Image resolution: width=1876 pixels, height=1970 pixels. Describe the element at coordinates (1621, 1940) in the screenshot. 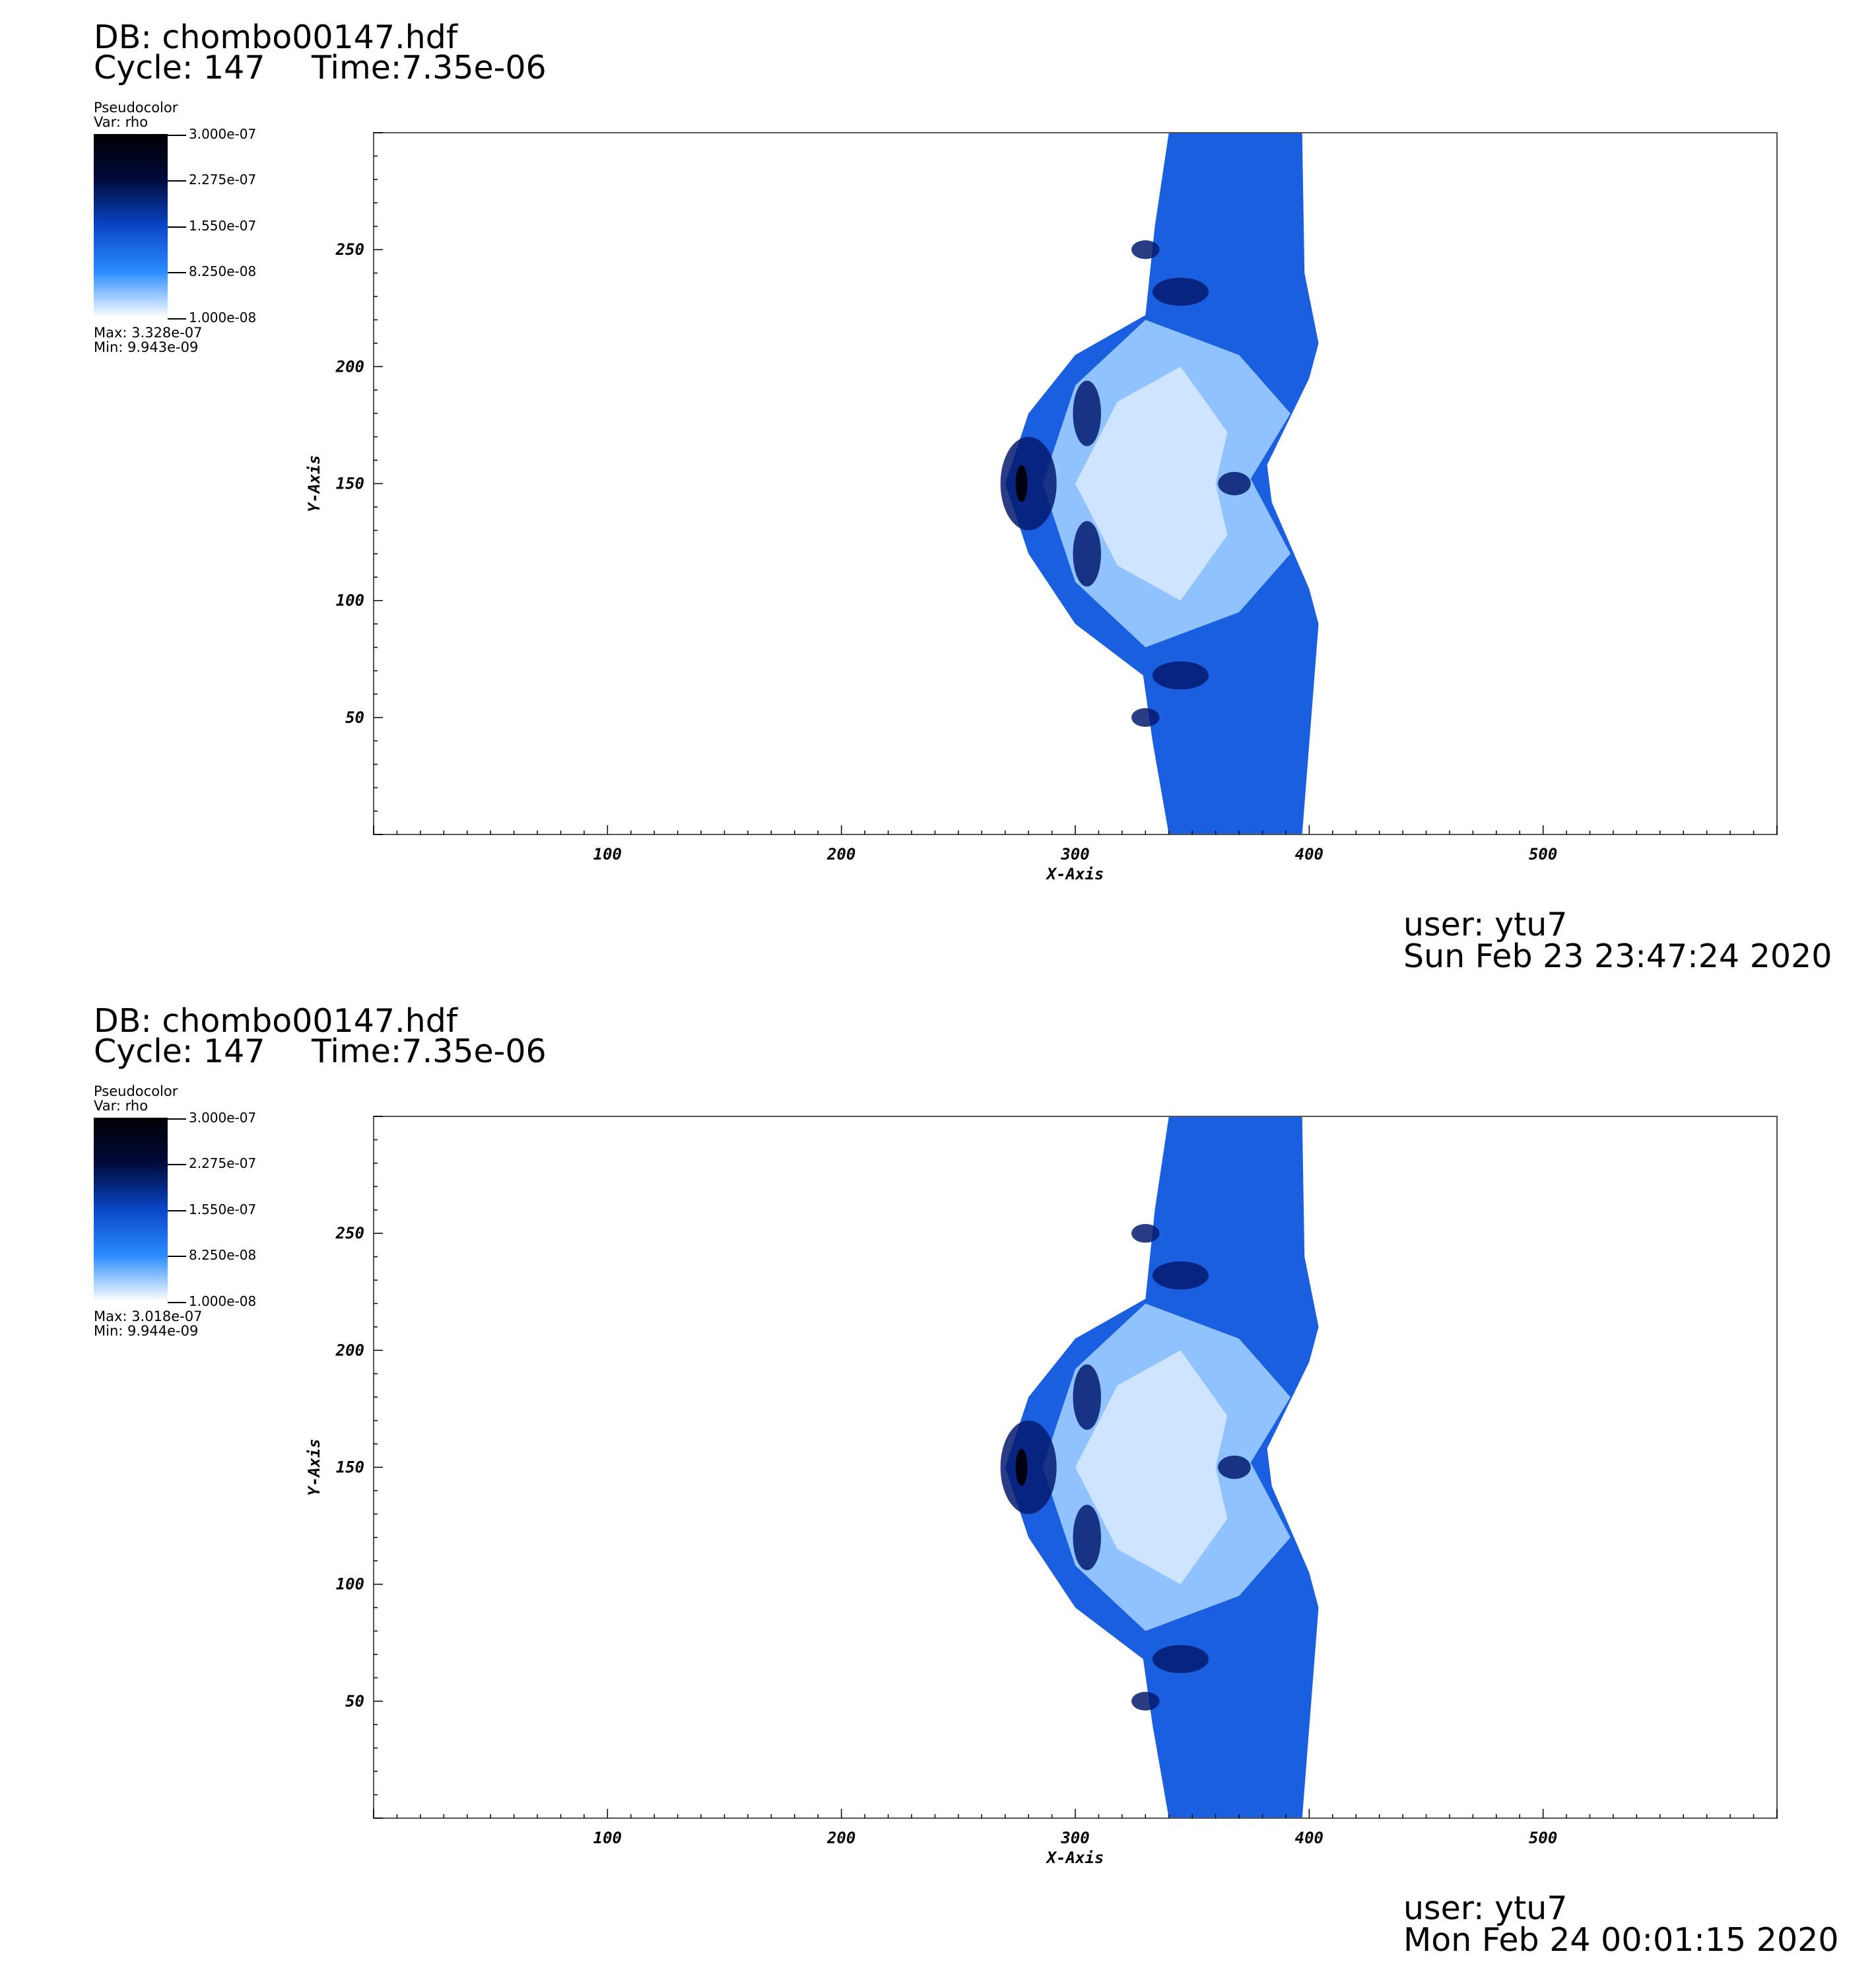

I see `date-label: Mon Feb 24 00:01:15 2020` at that location.